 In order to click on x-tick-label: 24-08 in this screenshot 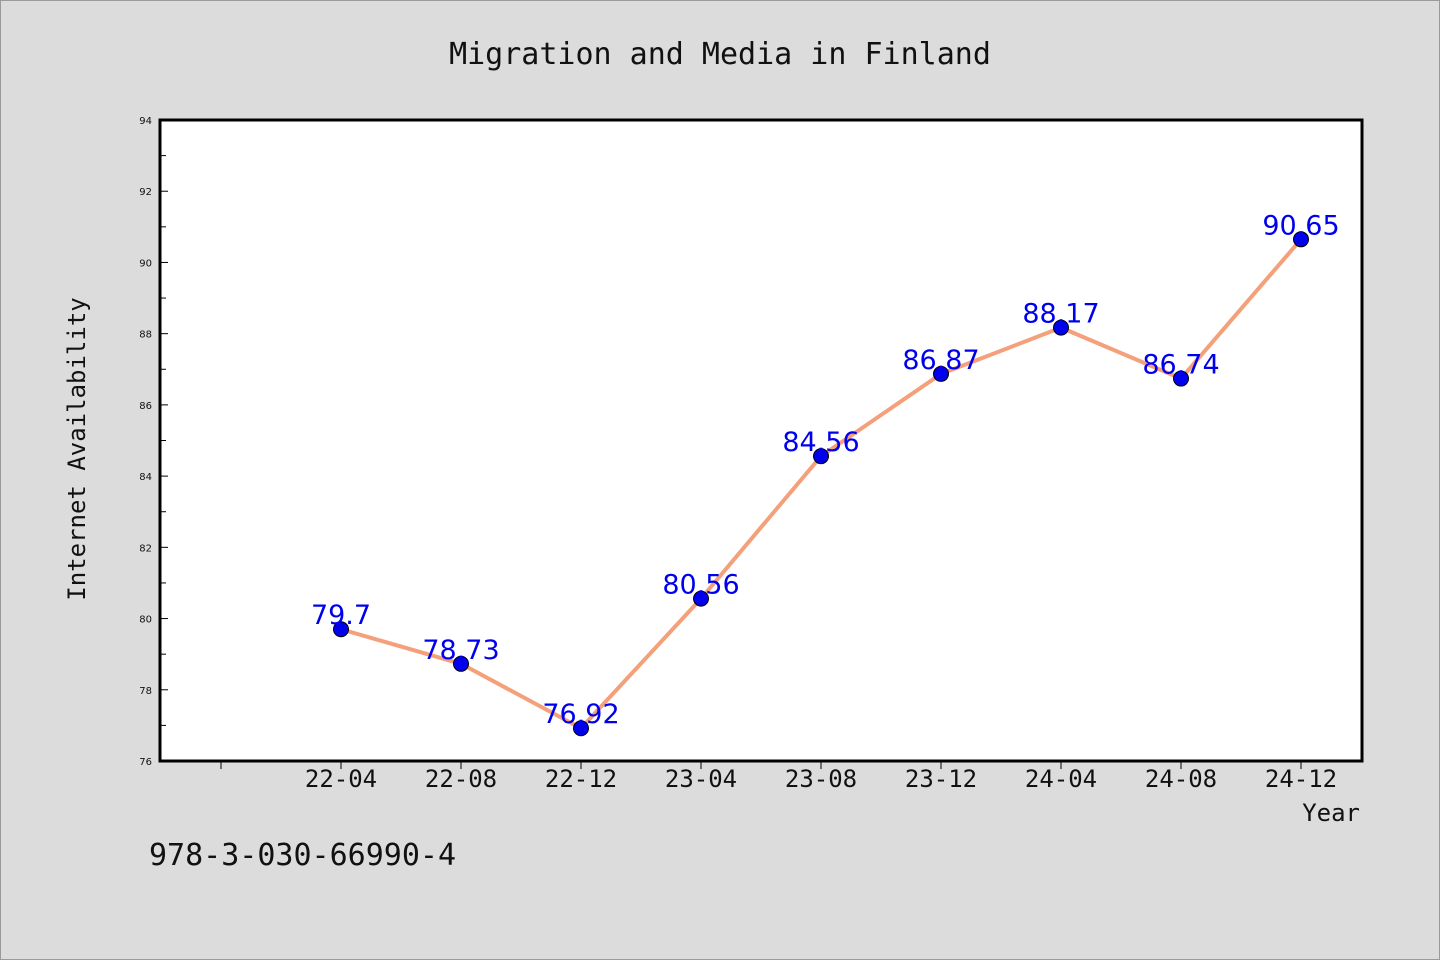, I will do `click(1181, 779)`.